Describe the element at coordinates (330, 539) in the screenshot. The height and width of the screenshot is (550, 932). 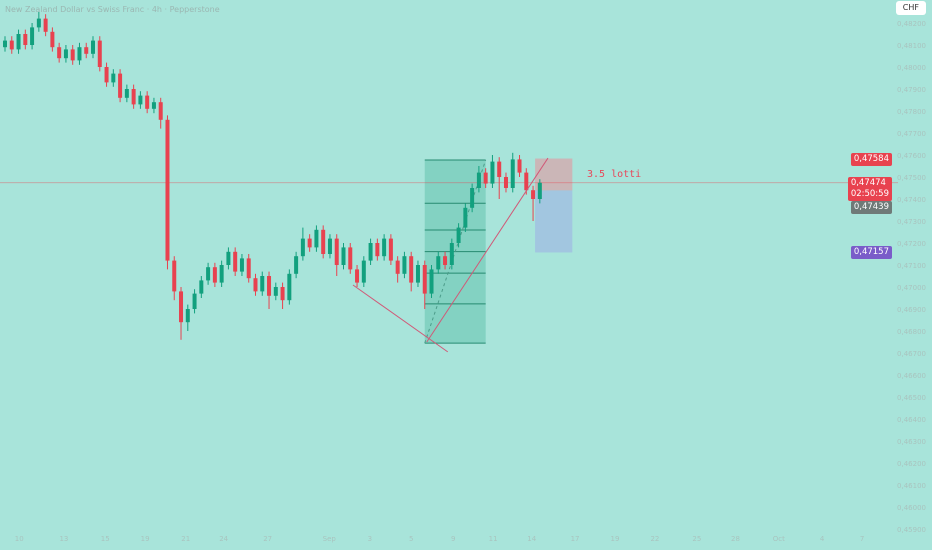
I see `x-tick-label: Sep` at that location.